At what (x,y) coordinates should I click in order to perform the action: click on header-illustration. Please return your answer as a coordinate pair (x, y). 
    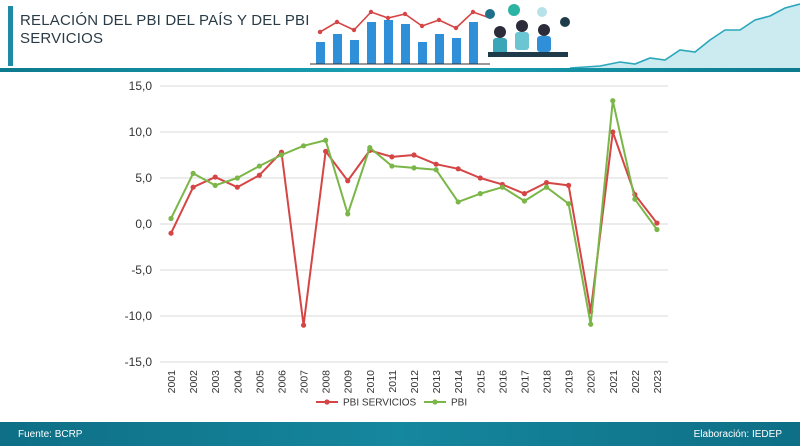
    Looking at the image, I should click on (555, 36).